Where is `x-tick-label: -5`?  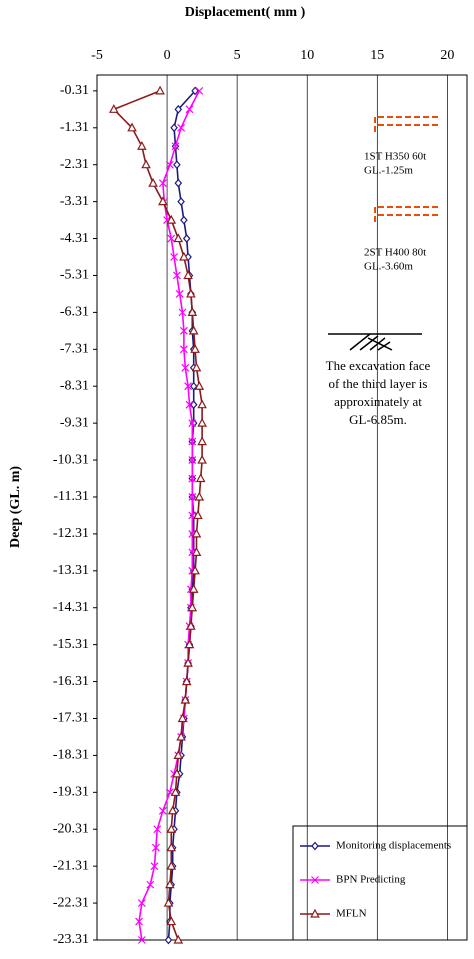
x-tick-label: -5 is located at coordinates (97, 55).